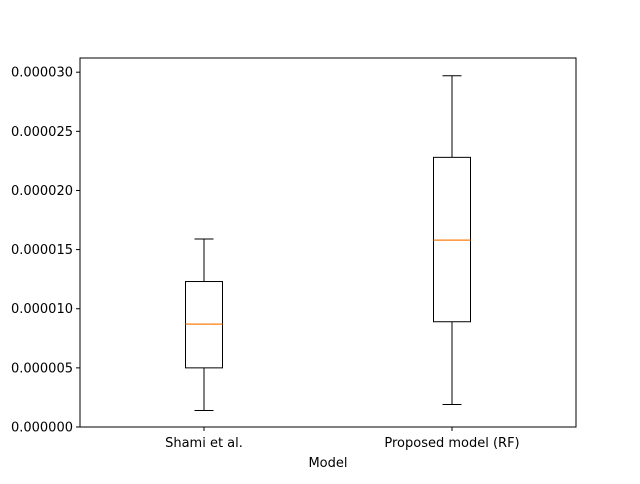 This screenshot has width=640, height=484. I want to click on y-tick-label: 0.000000, so click(42, 428).